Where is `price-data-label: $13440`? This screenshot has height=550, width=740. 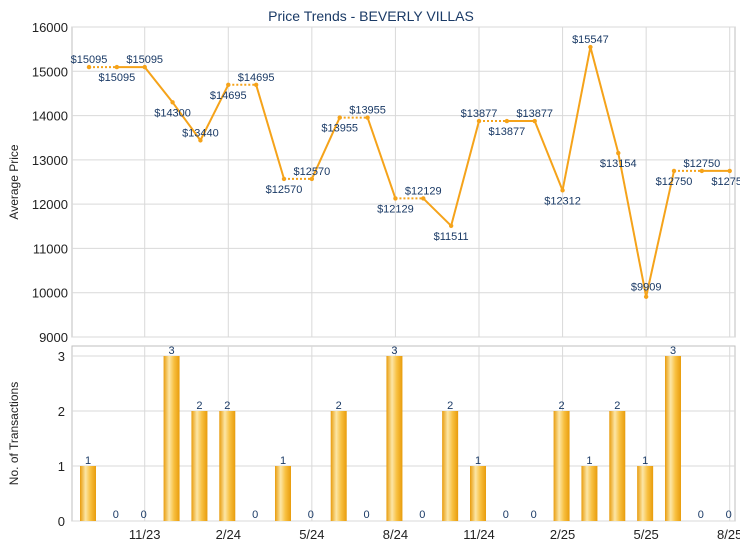
price-data-label: $13440 is located at coordinates (200, 133).